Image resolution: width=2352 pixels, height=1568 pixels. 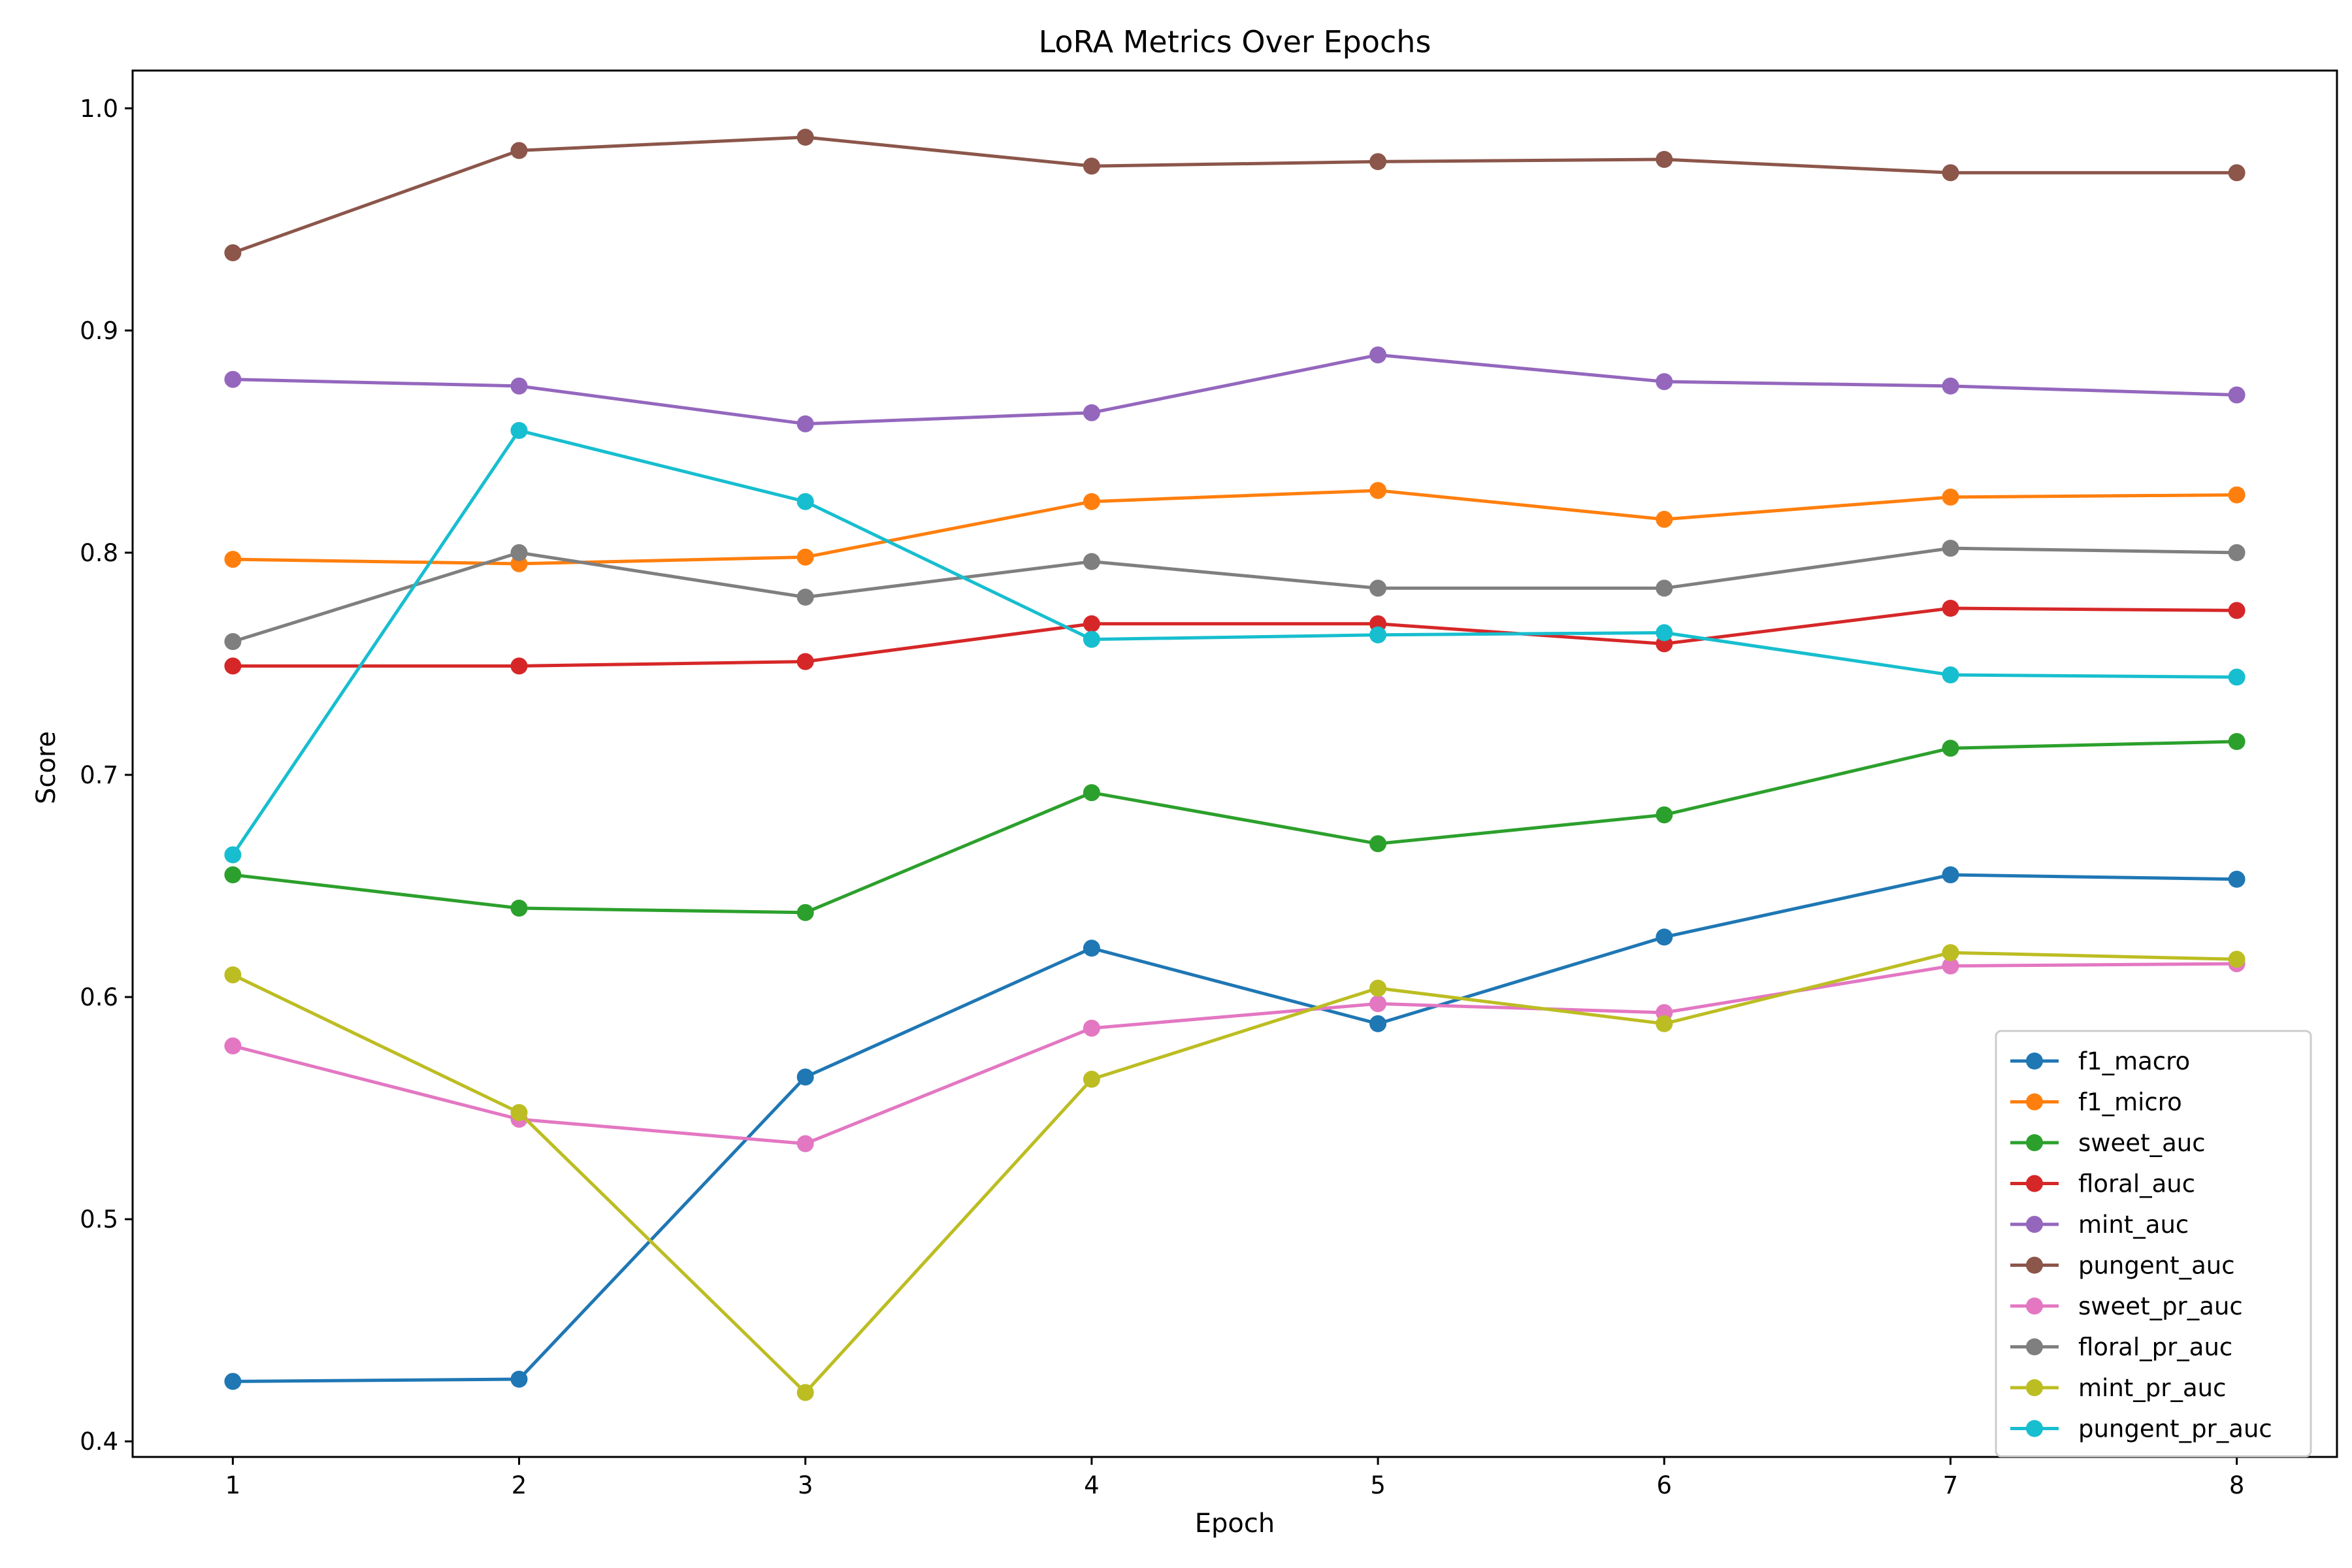 I want to click on legend-label-f1_micro: f1_micro, so click(x=2130, y=1102).